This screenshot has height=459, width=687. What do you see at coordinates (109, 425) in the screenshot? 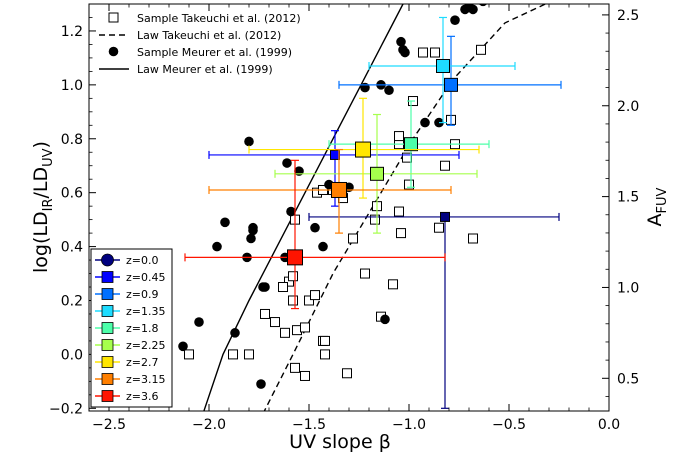
I see `x-tick-label: −2.5` at bounding box center [109, 425].